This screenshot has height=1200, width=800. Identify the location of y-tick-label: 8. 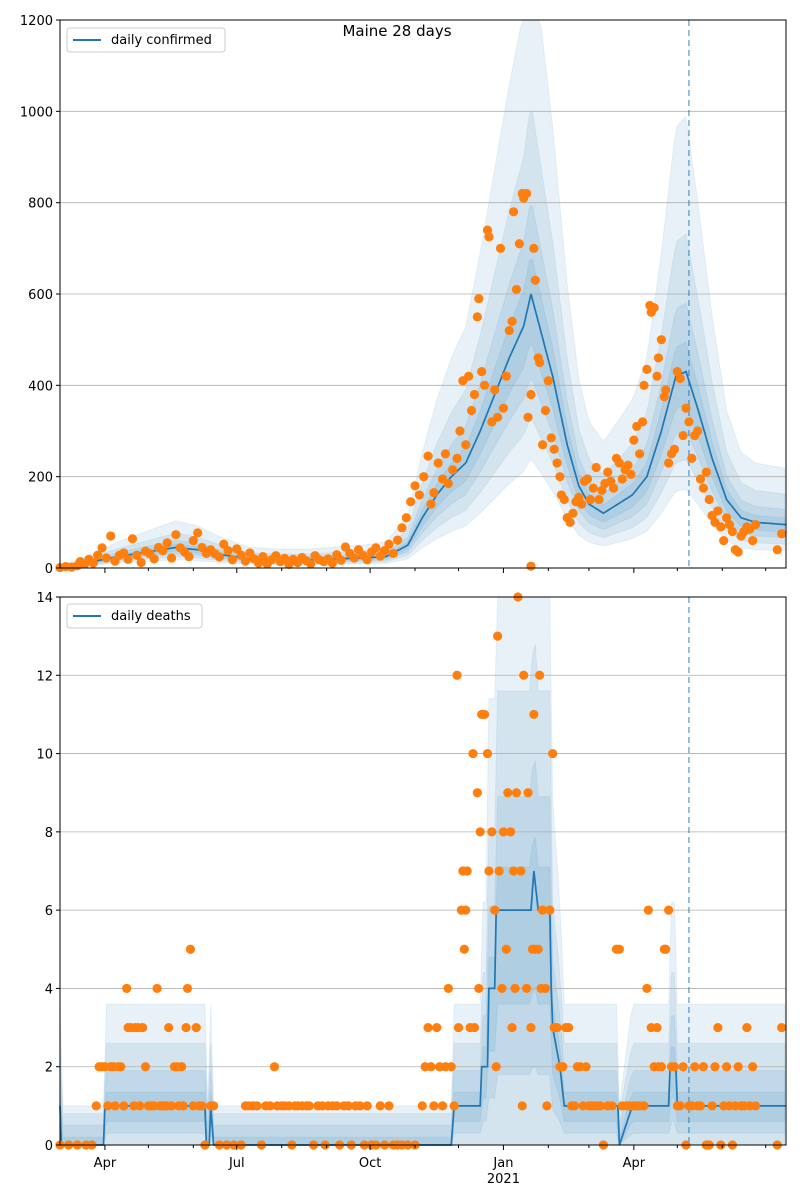
(49, 833).